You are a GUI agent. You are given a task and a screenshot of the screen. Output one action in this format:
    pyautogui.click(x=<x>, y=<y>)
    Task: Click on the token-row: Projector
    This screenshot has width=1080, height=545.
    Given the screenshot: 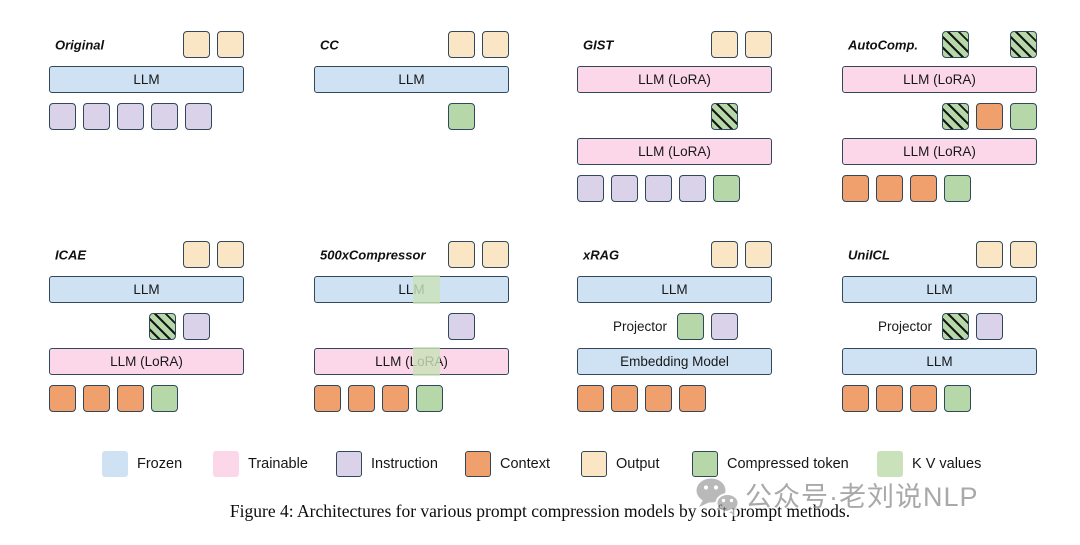 What is the action you would take?
    pyautogui.click(x=939, y=326)
    